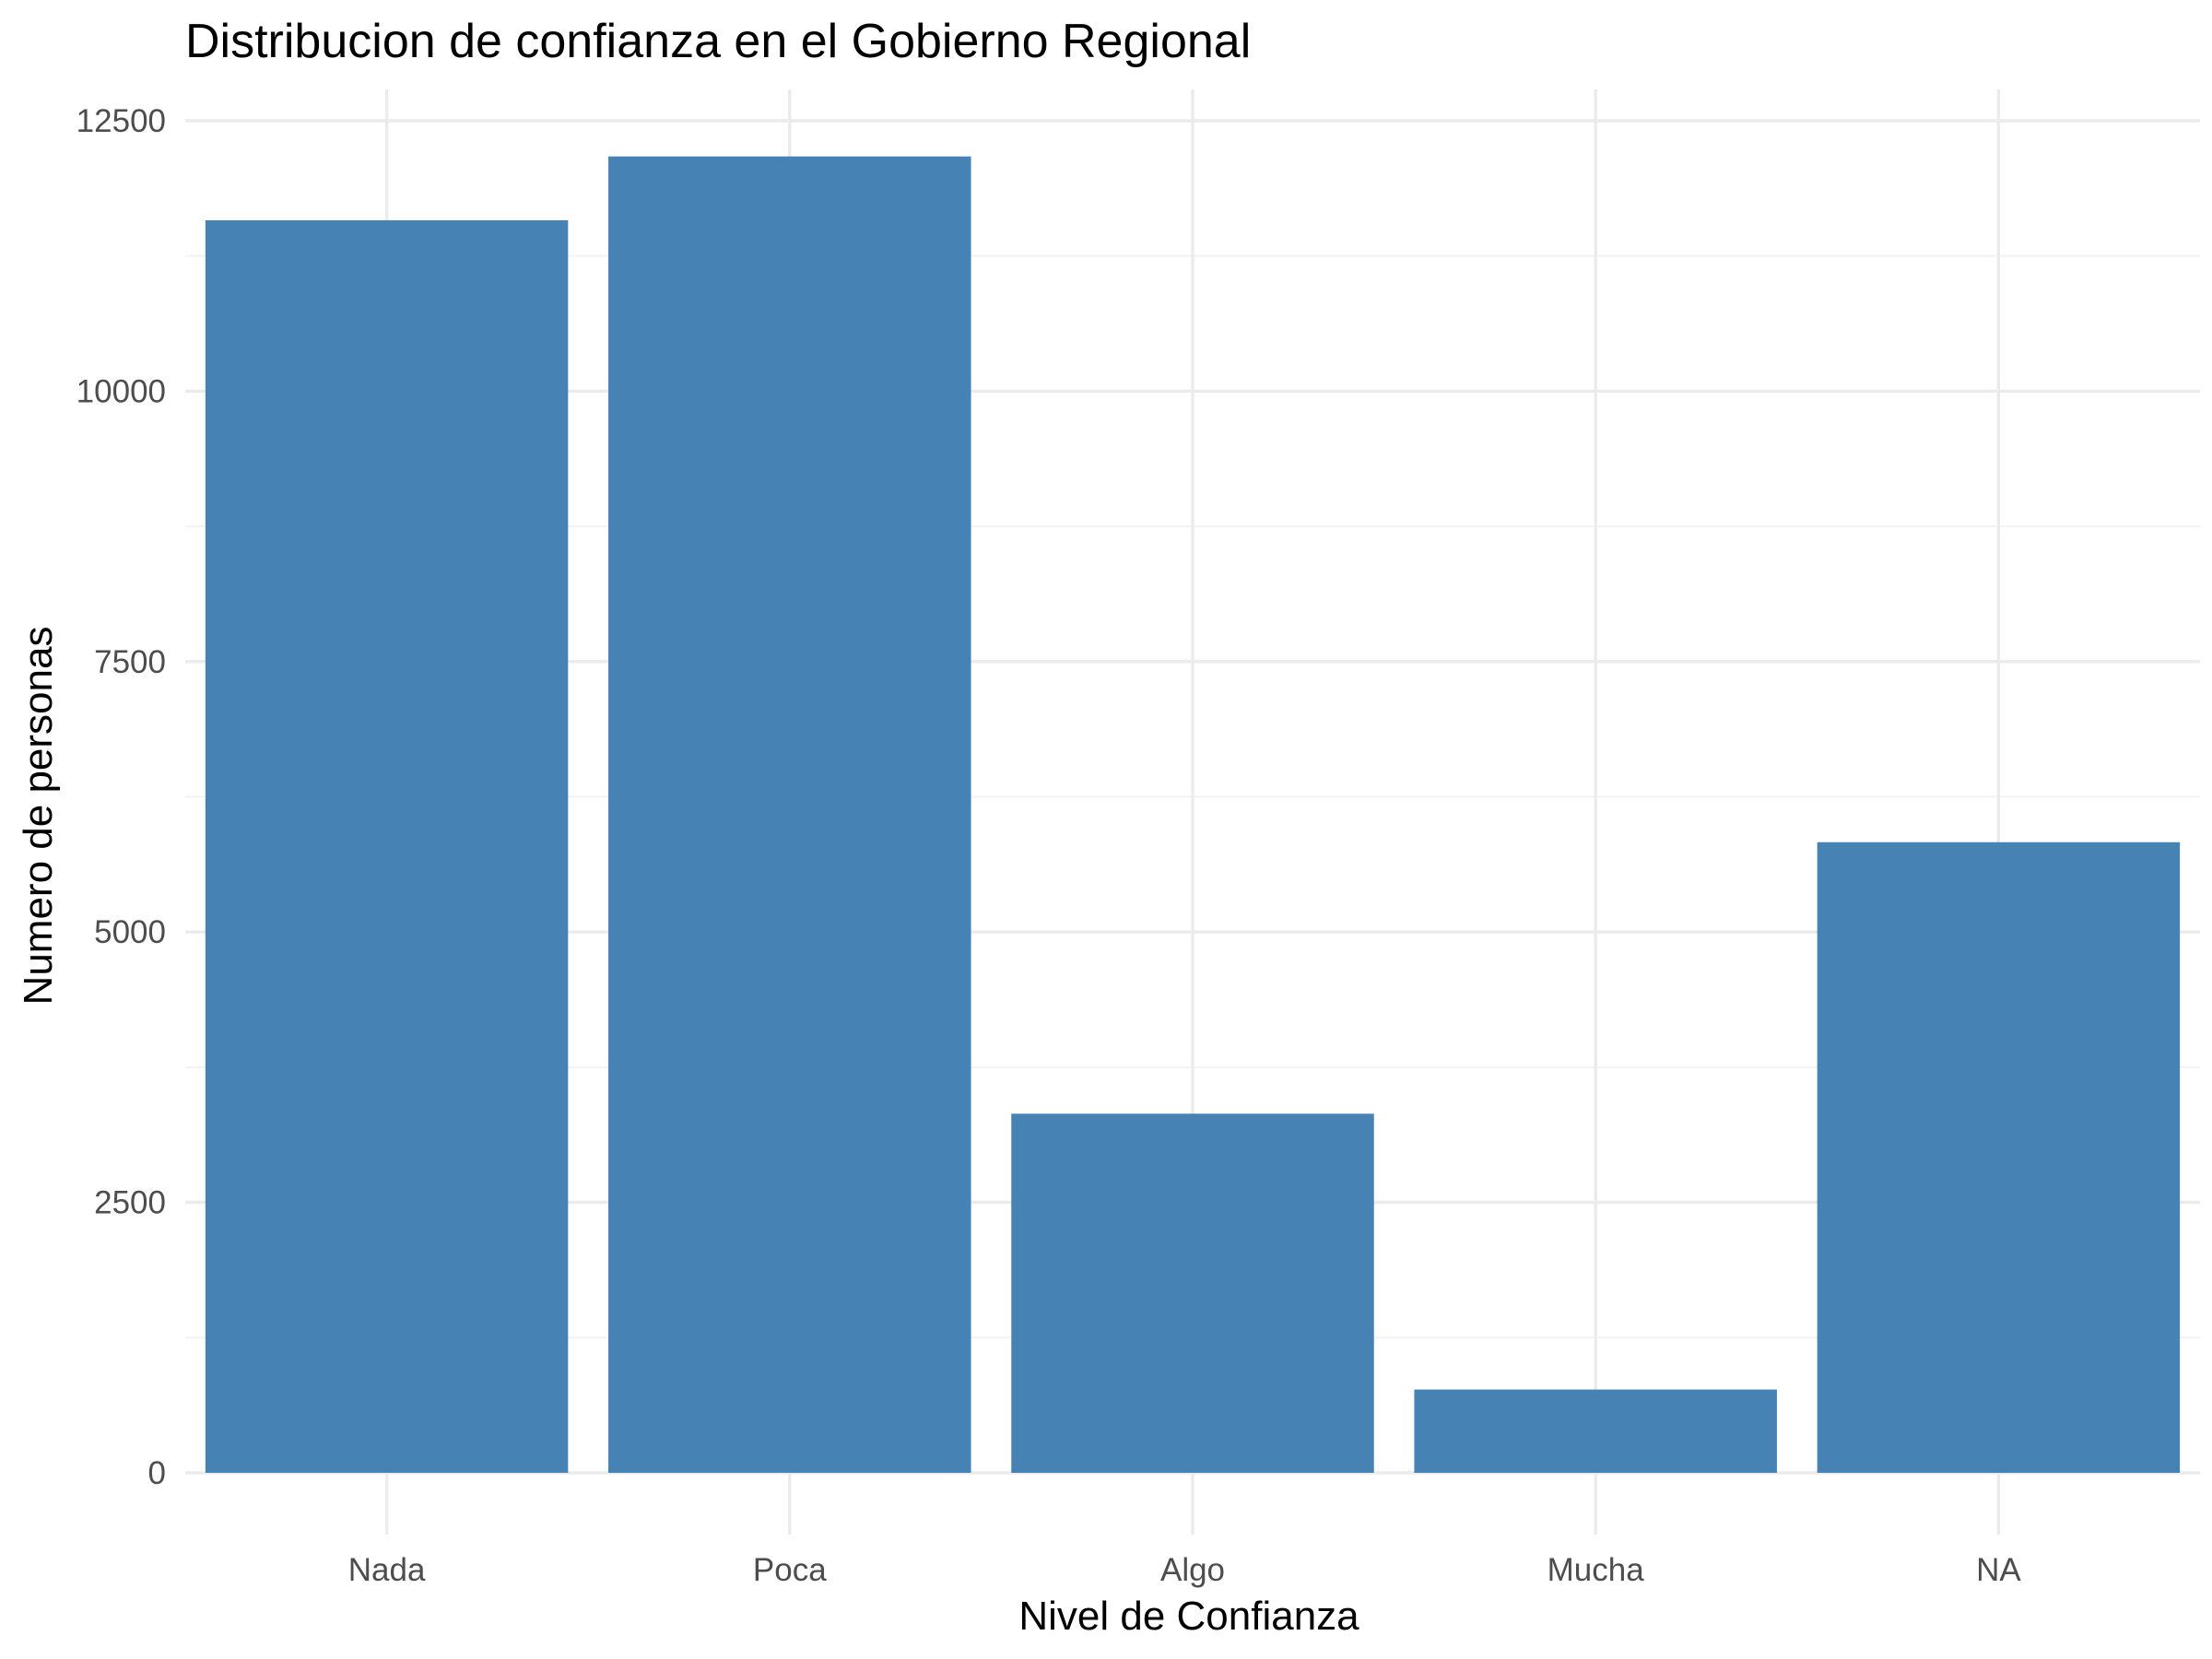  I want to click on y-axis-title: Numero de personas, so click(38, 816).